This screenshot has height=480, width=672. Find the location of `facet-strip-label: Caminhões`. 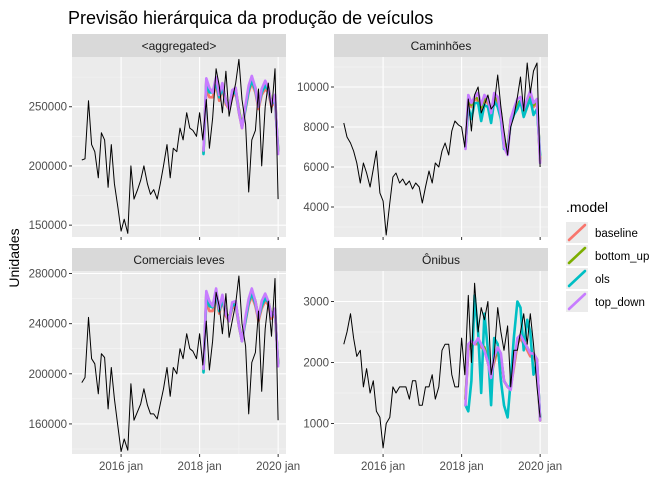

facet-strip-label: Caminhões is located at coordinates (441, 46).